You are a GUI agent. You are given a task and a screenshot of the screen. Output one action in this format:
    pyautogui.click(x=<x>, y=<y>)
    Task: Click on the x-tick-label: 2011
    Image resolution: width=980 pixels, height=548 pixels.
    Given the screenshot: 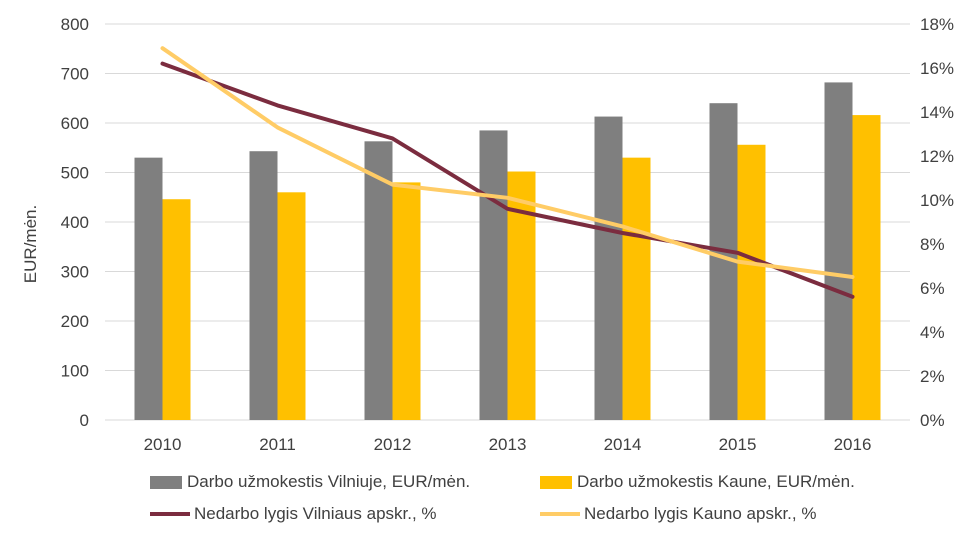 What is the action you would take?
    pyautogui.click(x=277, y=444)
    